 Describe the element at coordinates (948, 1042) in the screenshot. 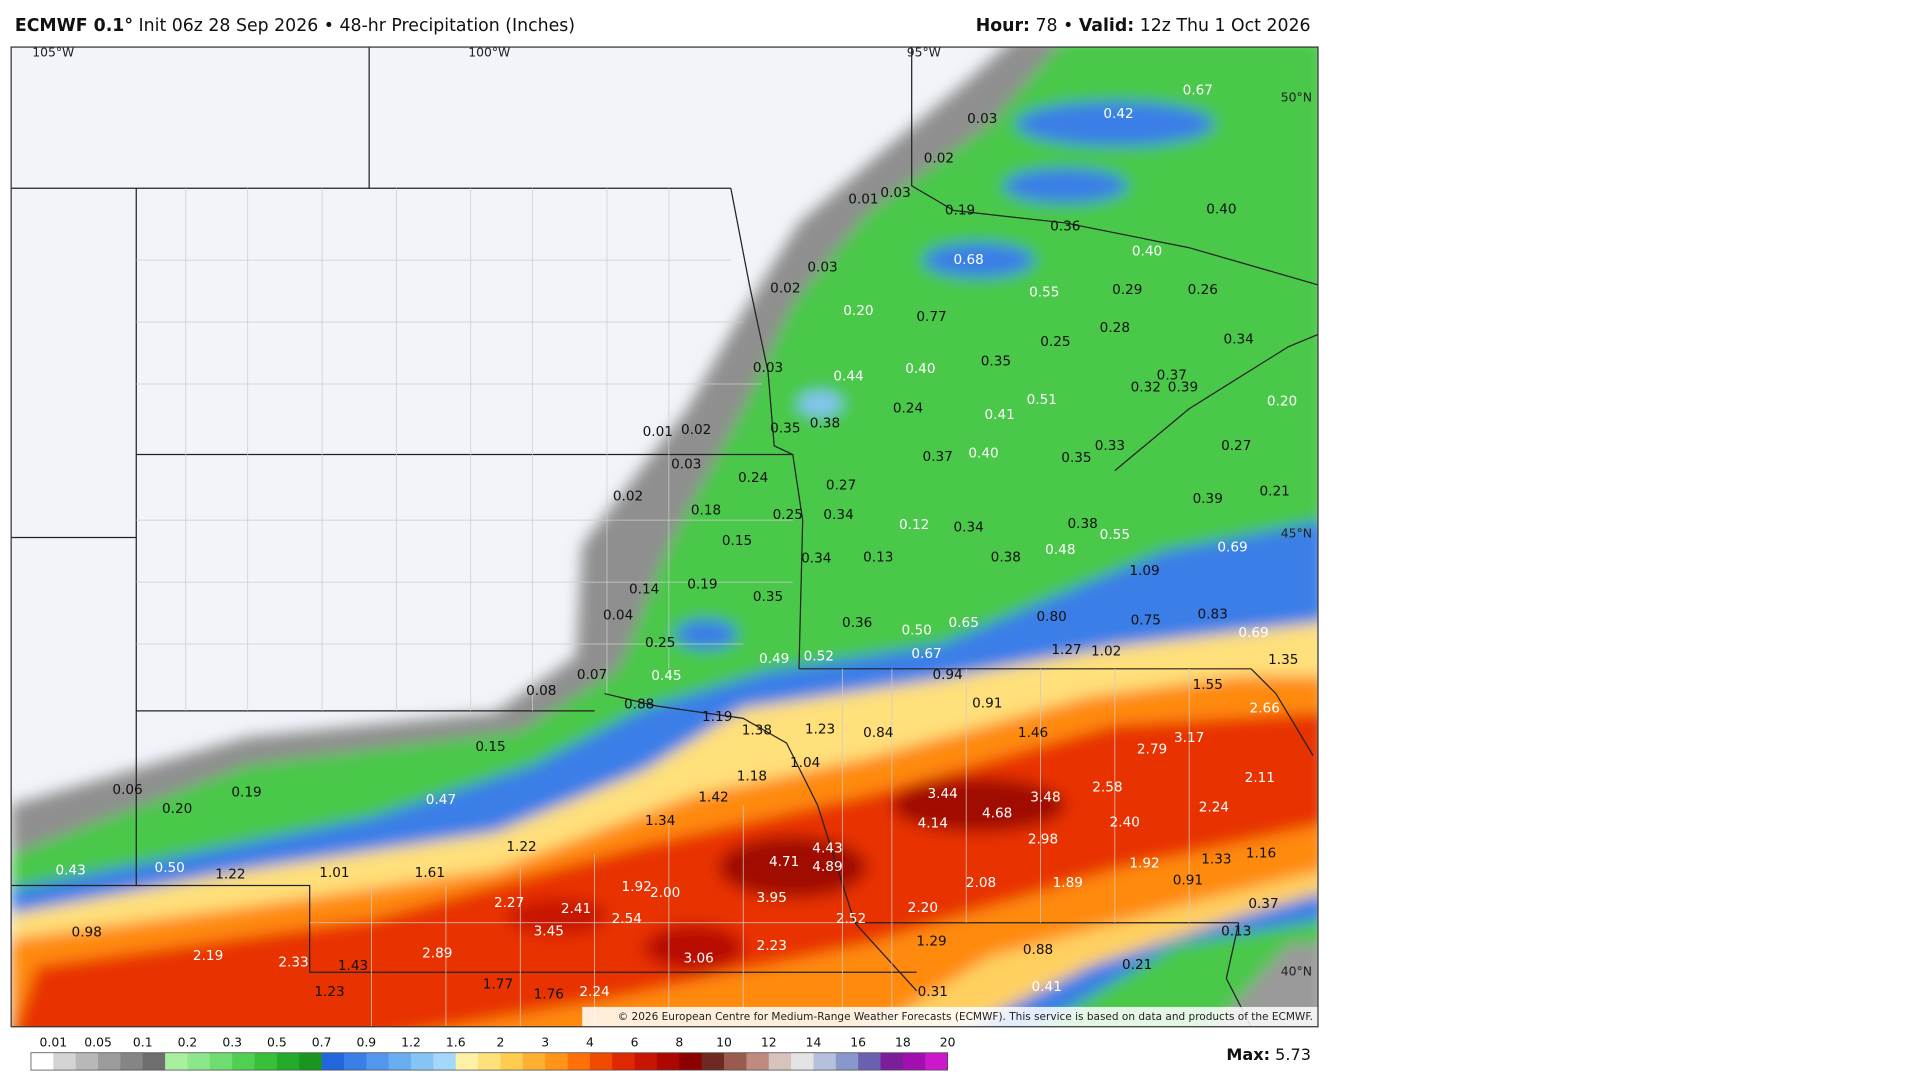

I see `colorbar-tick-label: 20` at that location.